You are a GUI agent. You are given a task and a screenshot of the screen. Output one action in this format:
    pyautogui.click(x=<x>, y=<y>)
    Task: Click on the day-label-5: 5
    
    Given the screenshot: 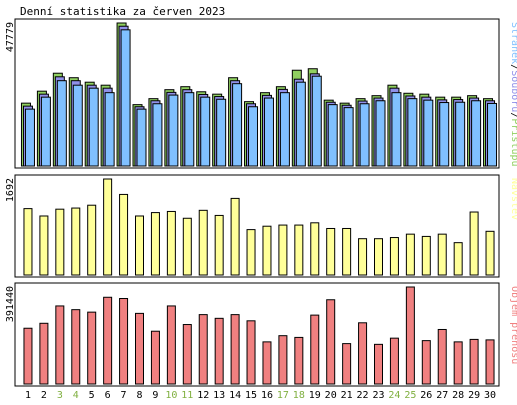 What is the action you would take?
    pyautogui.click(x=92, y=395)
    